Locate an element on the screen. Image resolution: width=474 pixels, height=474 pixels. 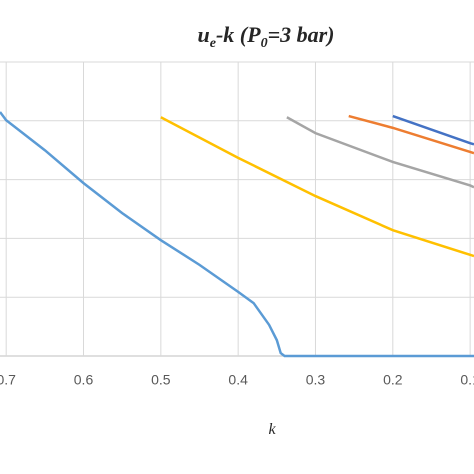
title-text: -k (P is located at coordinates (238, 34).